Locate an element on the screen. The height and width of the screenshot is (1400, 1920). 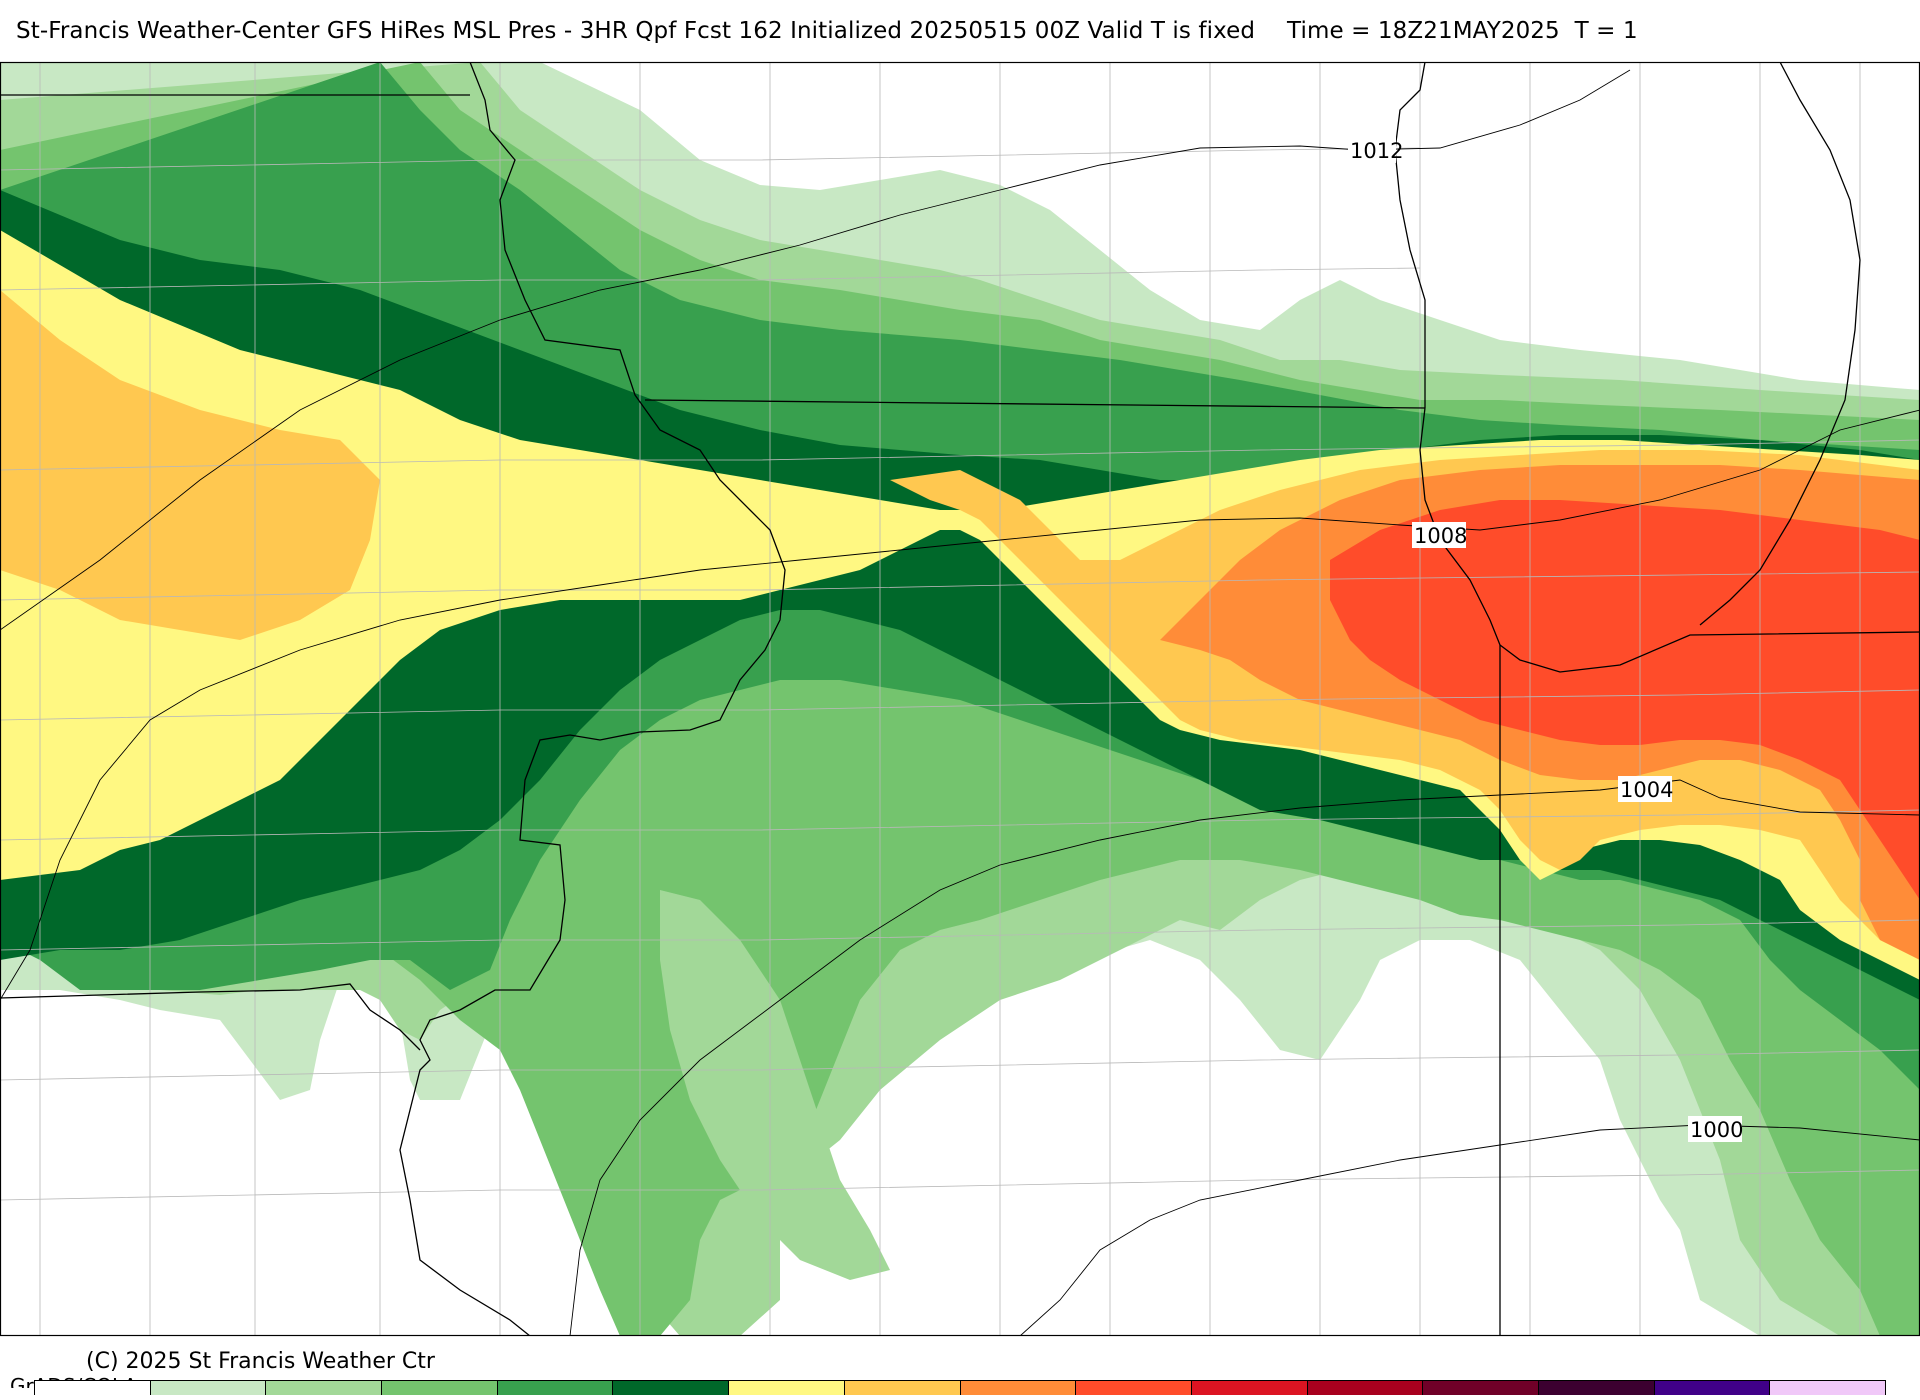
isobar-labels: 1012 1008 1004 1000 is located at coordinates (1545, 639).